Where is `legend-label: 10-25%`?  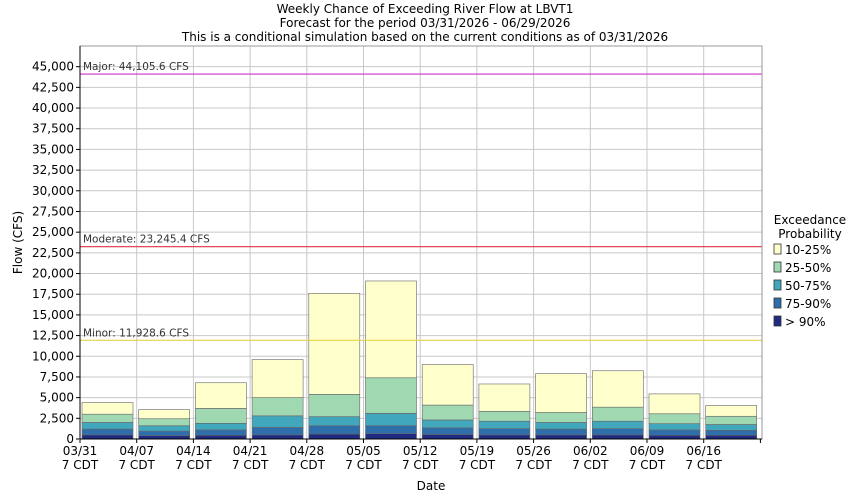 legend-label: 10-25% is located at coordinates (808, 250).